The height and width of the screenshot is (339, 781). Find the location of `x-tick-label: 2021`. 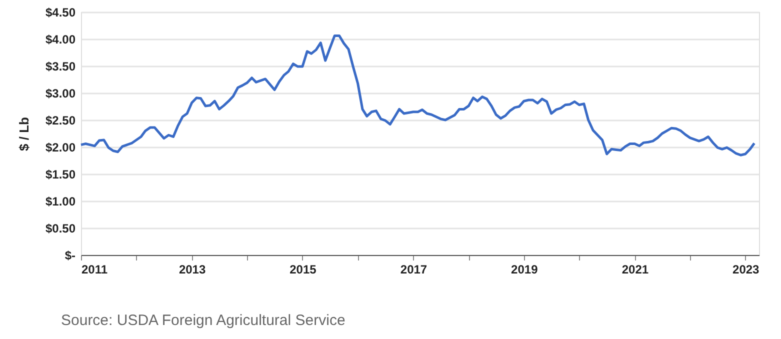

x-tick-label: 2021 is located at coordinates (635, 269).